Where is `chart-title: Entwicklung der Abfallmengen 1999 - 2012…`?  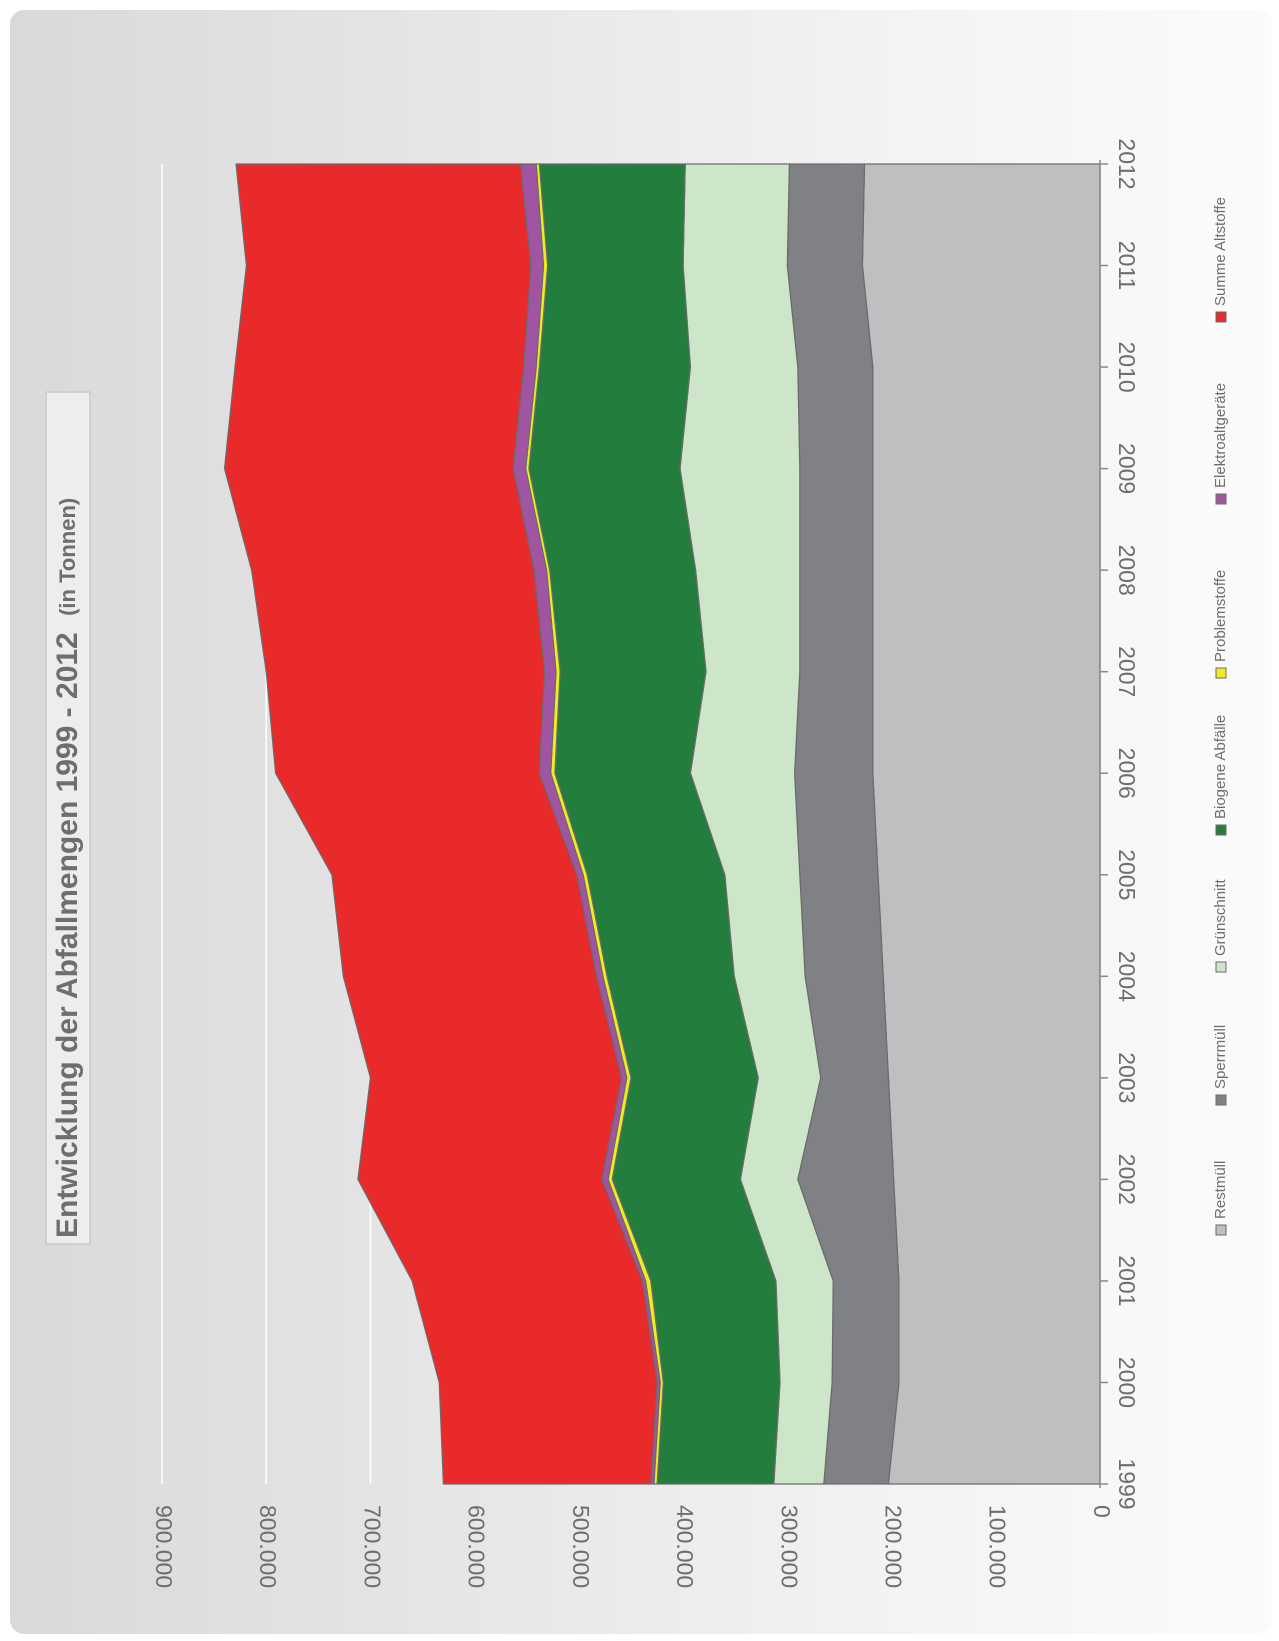 chart-title: Entwicklung der Abfallmengen 1999 - 2012… is located at coordinates (68, 818).